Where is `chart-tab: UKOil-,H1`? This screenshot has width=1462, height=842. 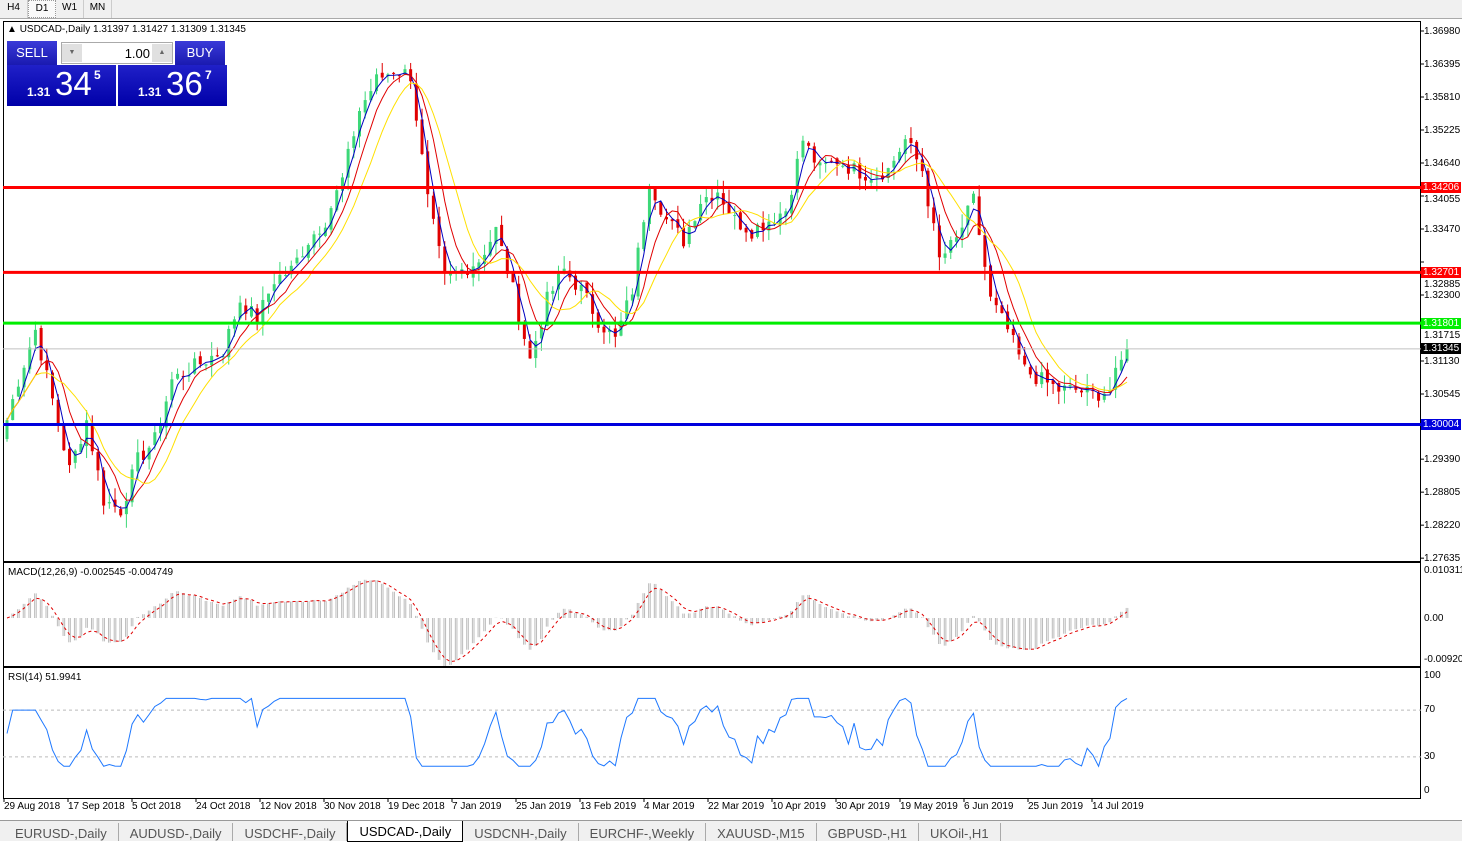 chart-tab: UKOil-,H1 is located at coordinates (960, 832).